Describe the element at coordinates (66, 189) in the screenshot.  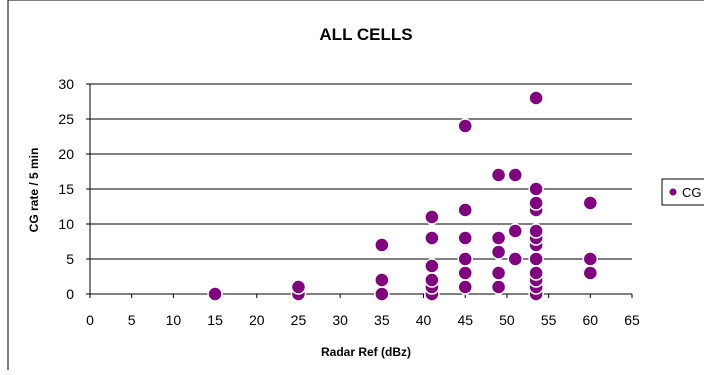
I see `y-tick-label: 15` at that location.